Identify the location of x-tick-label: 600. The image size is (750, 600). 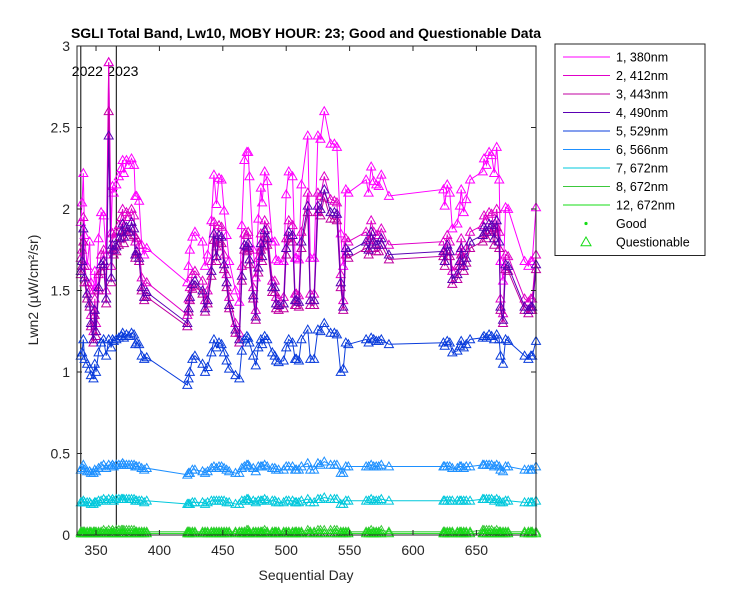
(413, 550).